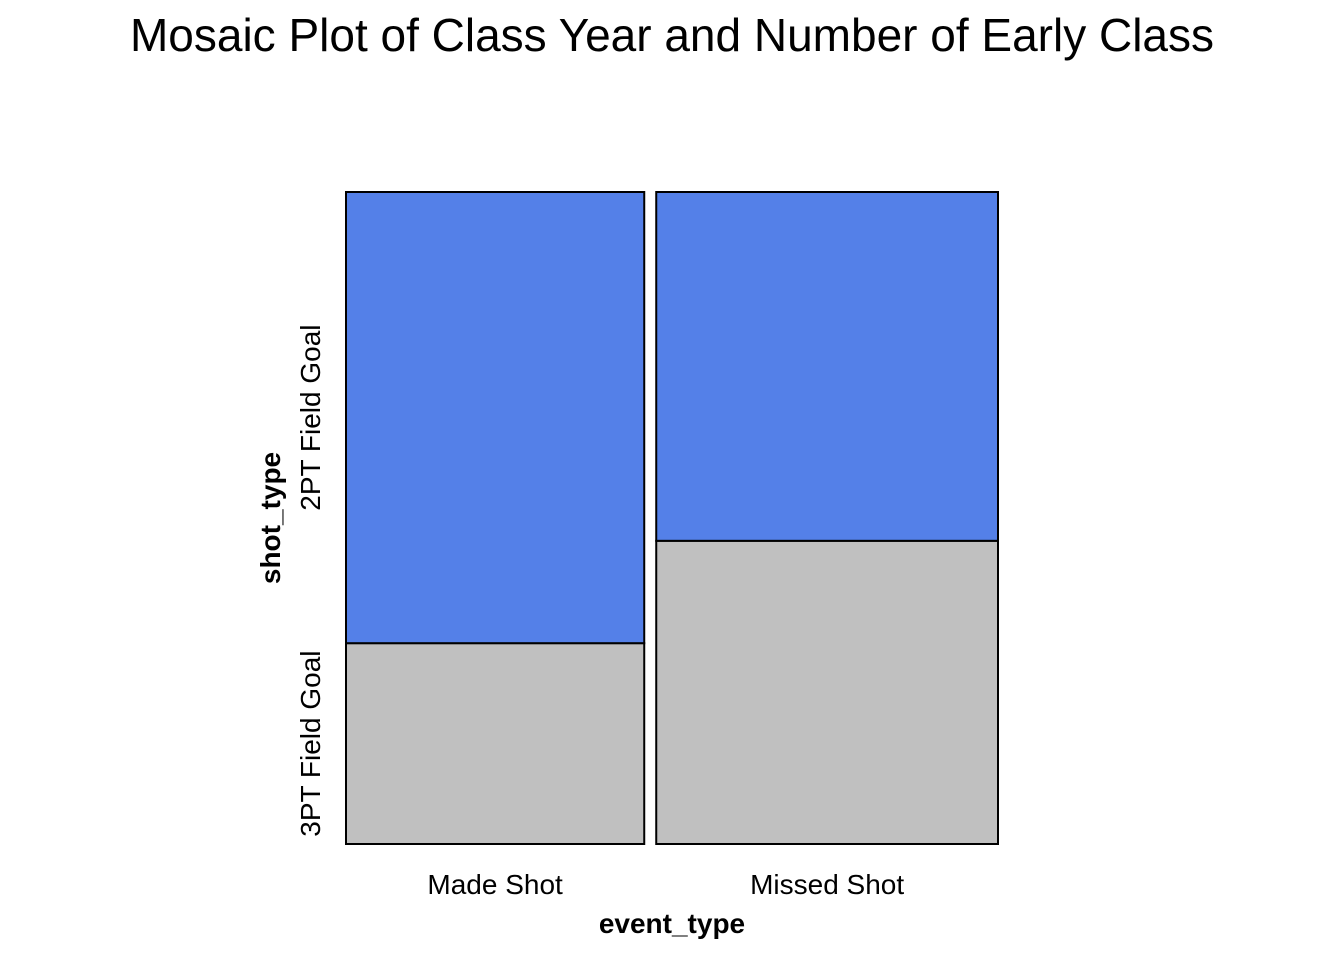 This screenshot has height=960, width=1344. I want to click on x-tick-labels: Made Shot Missed Shot, so click(665, 884).